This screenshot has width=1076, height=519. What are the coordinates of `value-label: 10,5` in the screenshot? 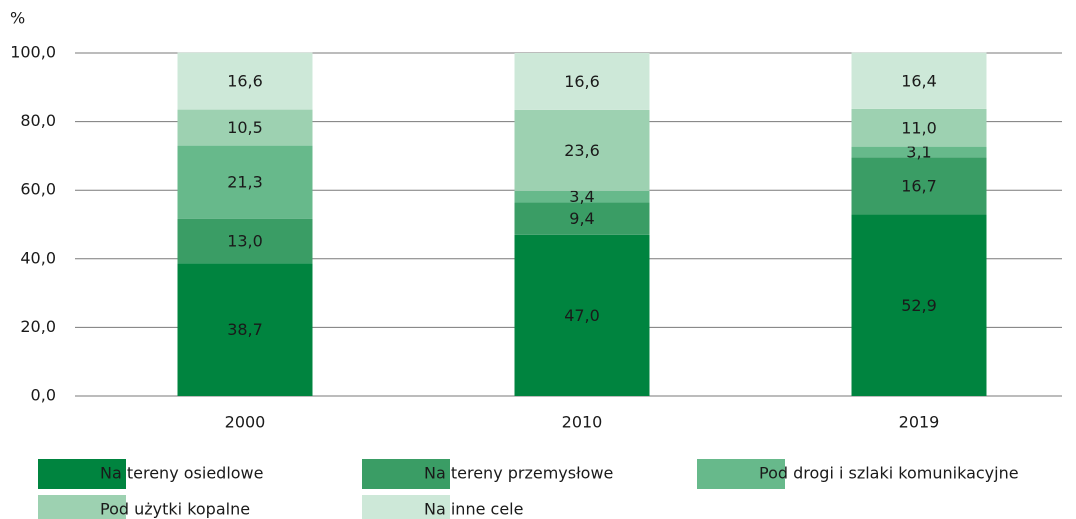 It's located at (245, 127).